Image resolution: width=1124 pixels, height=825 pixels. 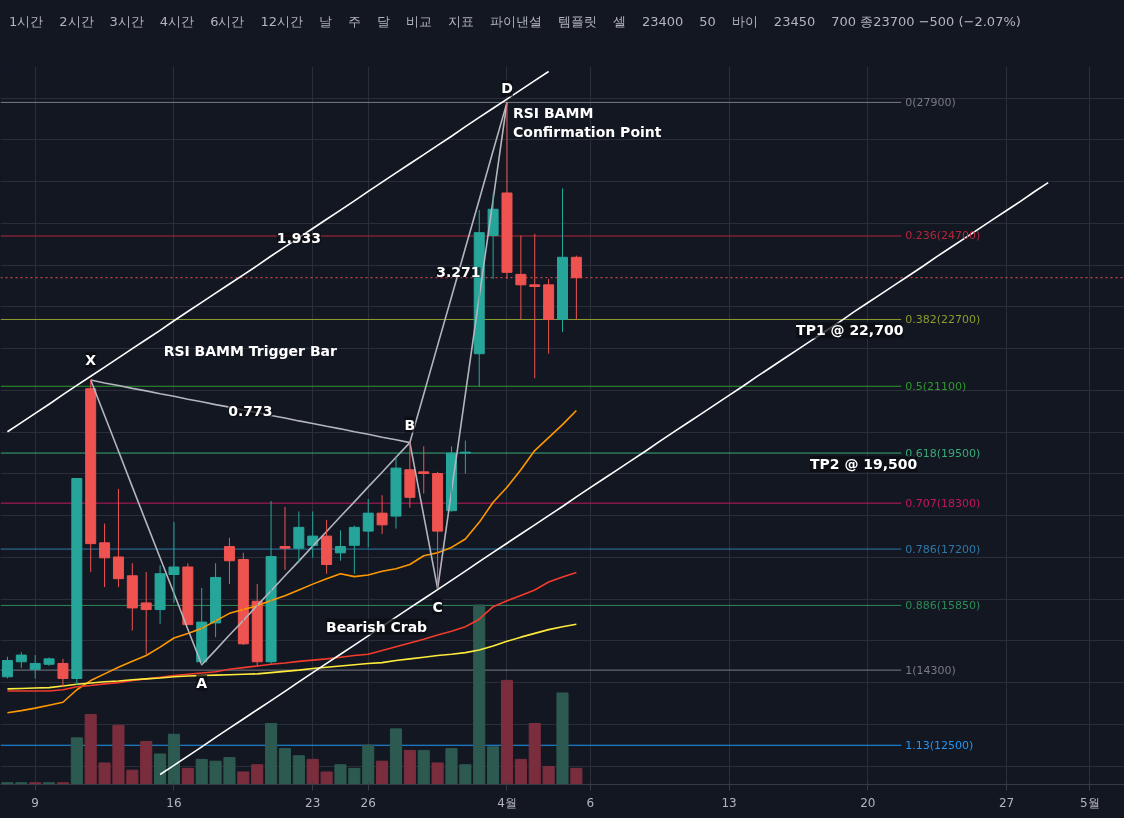 What do you see at coordinates (410, 424) in the screenshot?
I see `annotation: B` at bounding box center [410, 424].